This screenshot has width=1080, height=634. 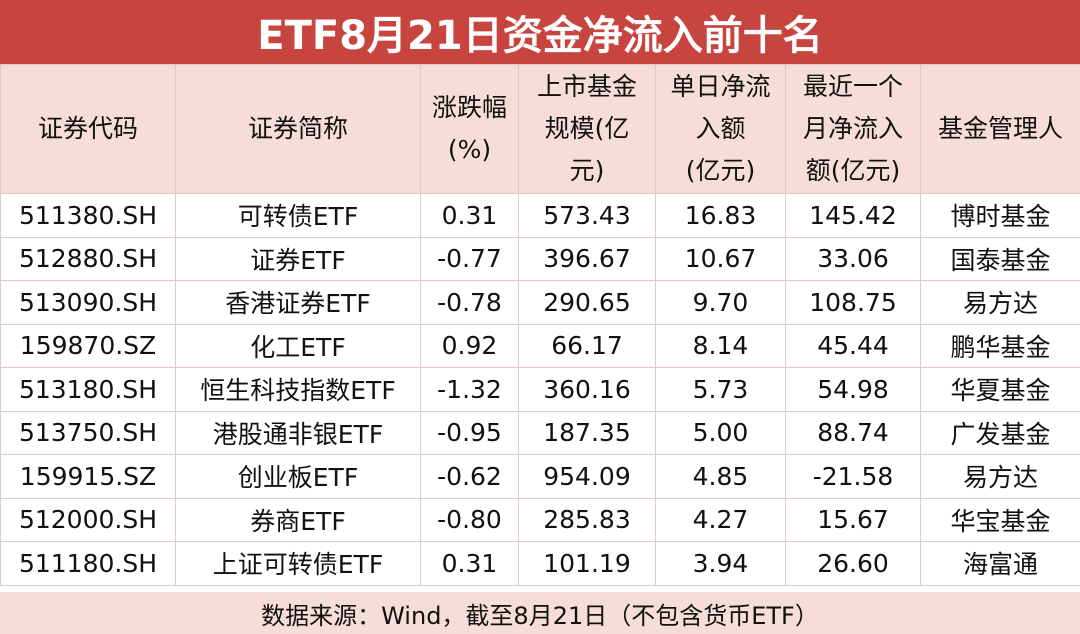 What do you see at coordinates (469, 258) in the screenshot?
I see `table-cell: -0.77` at bounding box center [469, 258].